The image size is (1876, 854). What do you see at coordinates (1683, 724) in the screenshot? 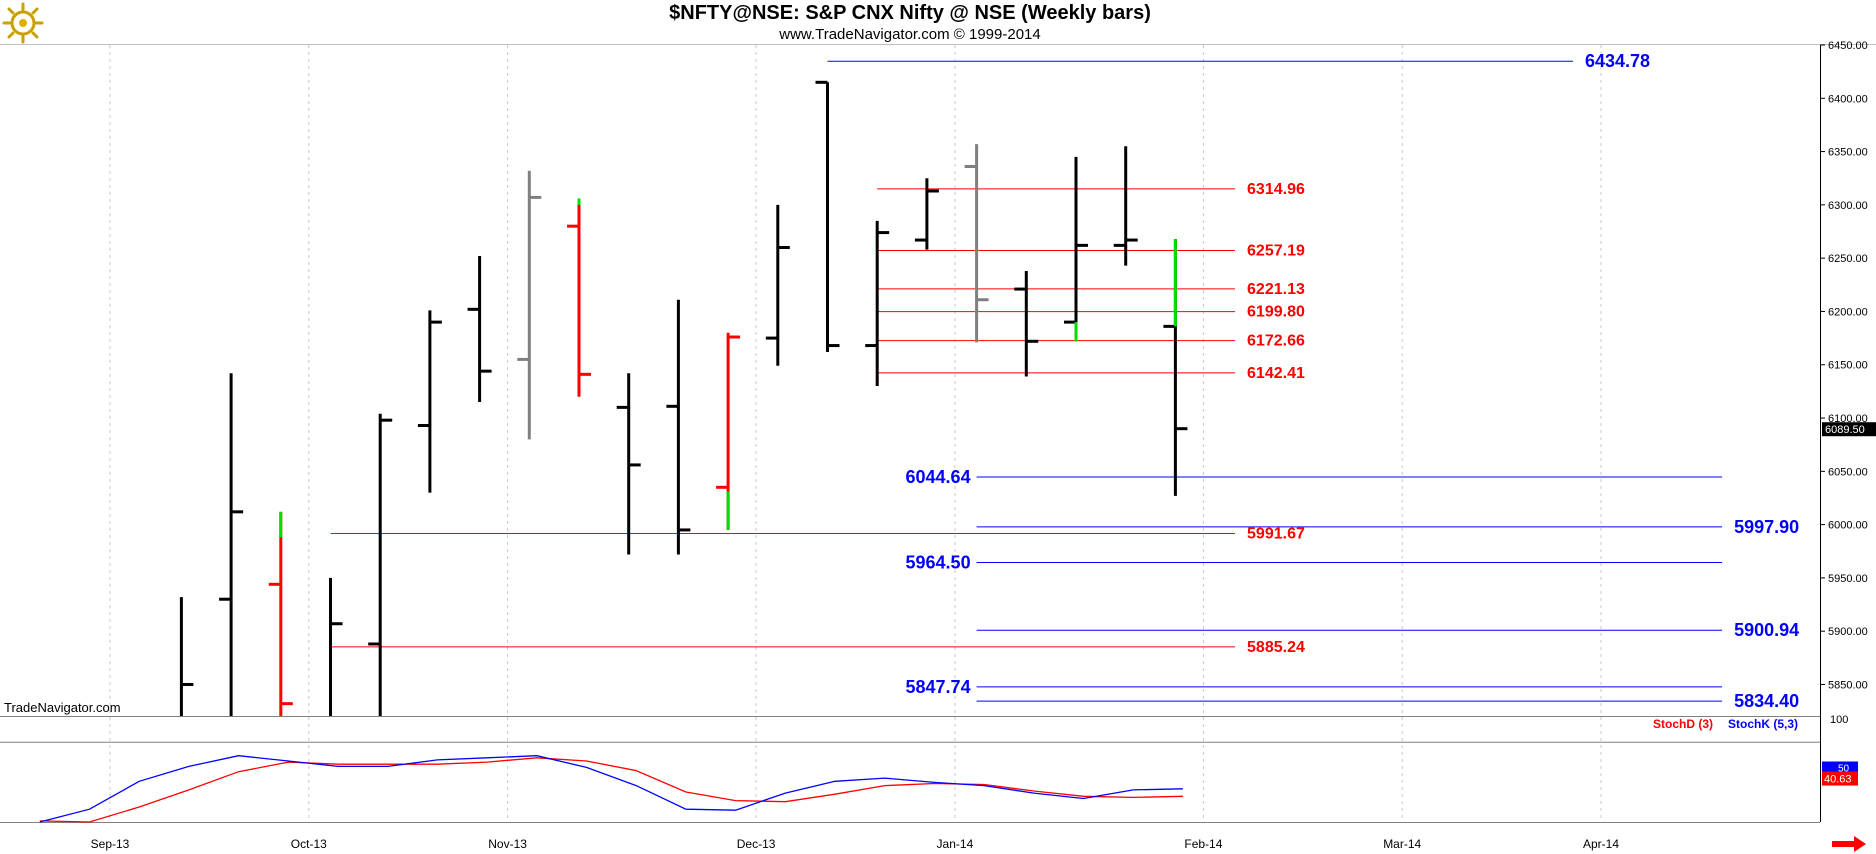
I see `stochd-legend: StochD (3)` at bounding box center [1683, 724].